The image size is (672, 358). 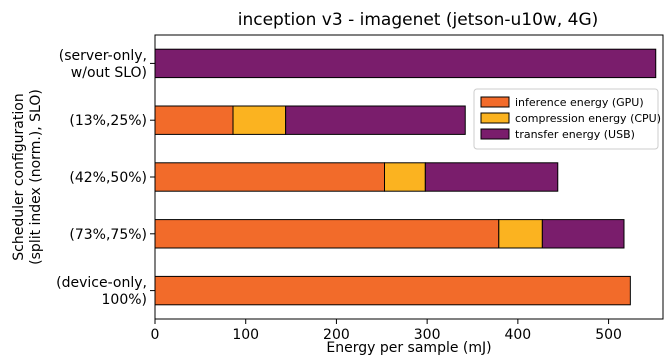 I want to click on y-tick-label: (server-only,, so click(x=103, y=56).